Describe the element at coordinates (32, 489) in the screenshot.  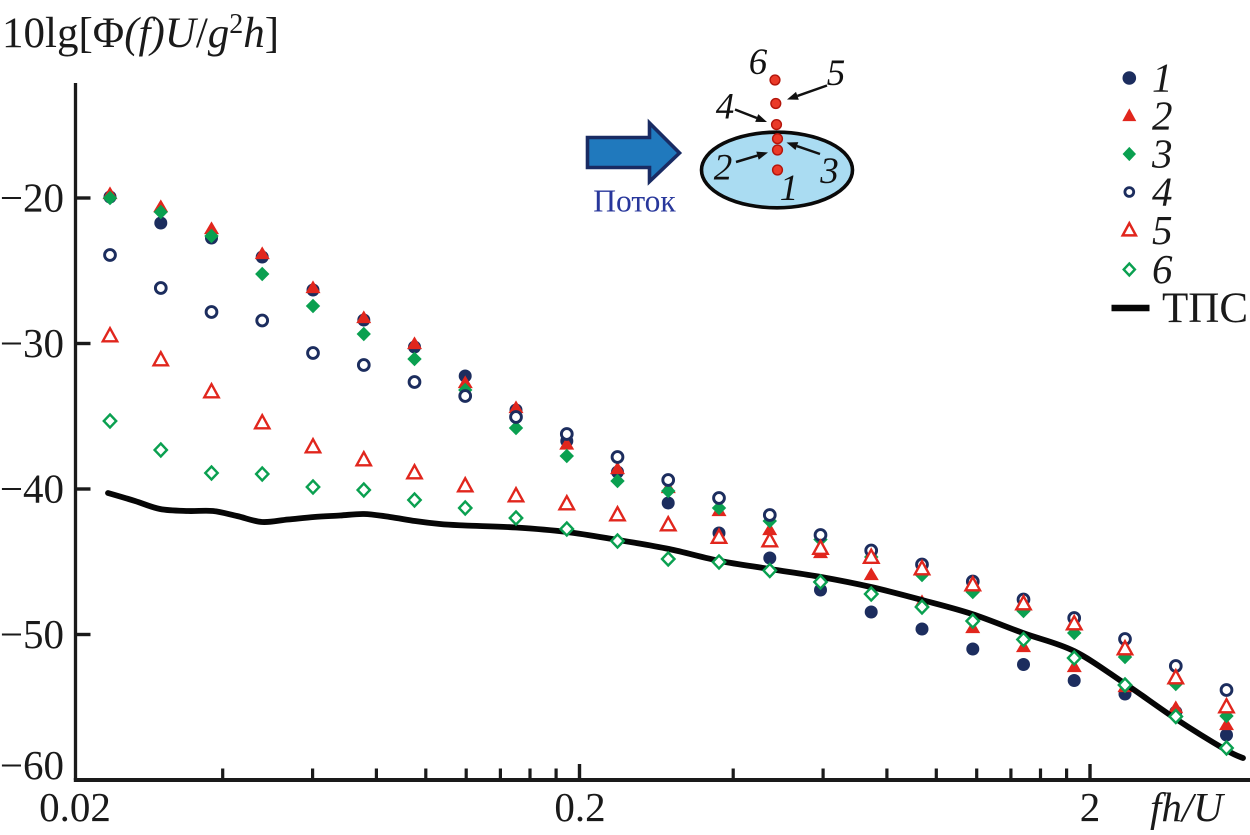
I see `svg-text: −40` at that location.